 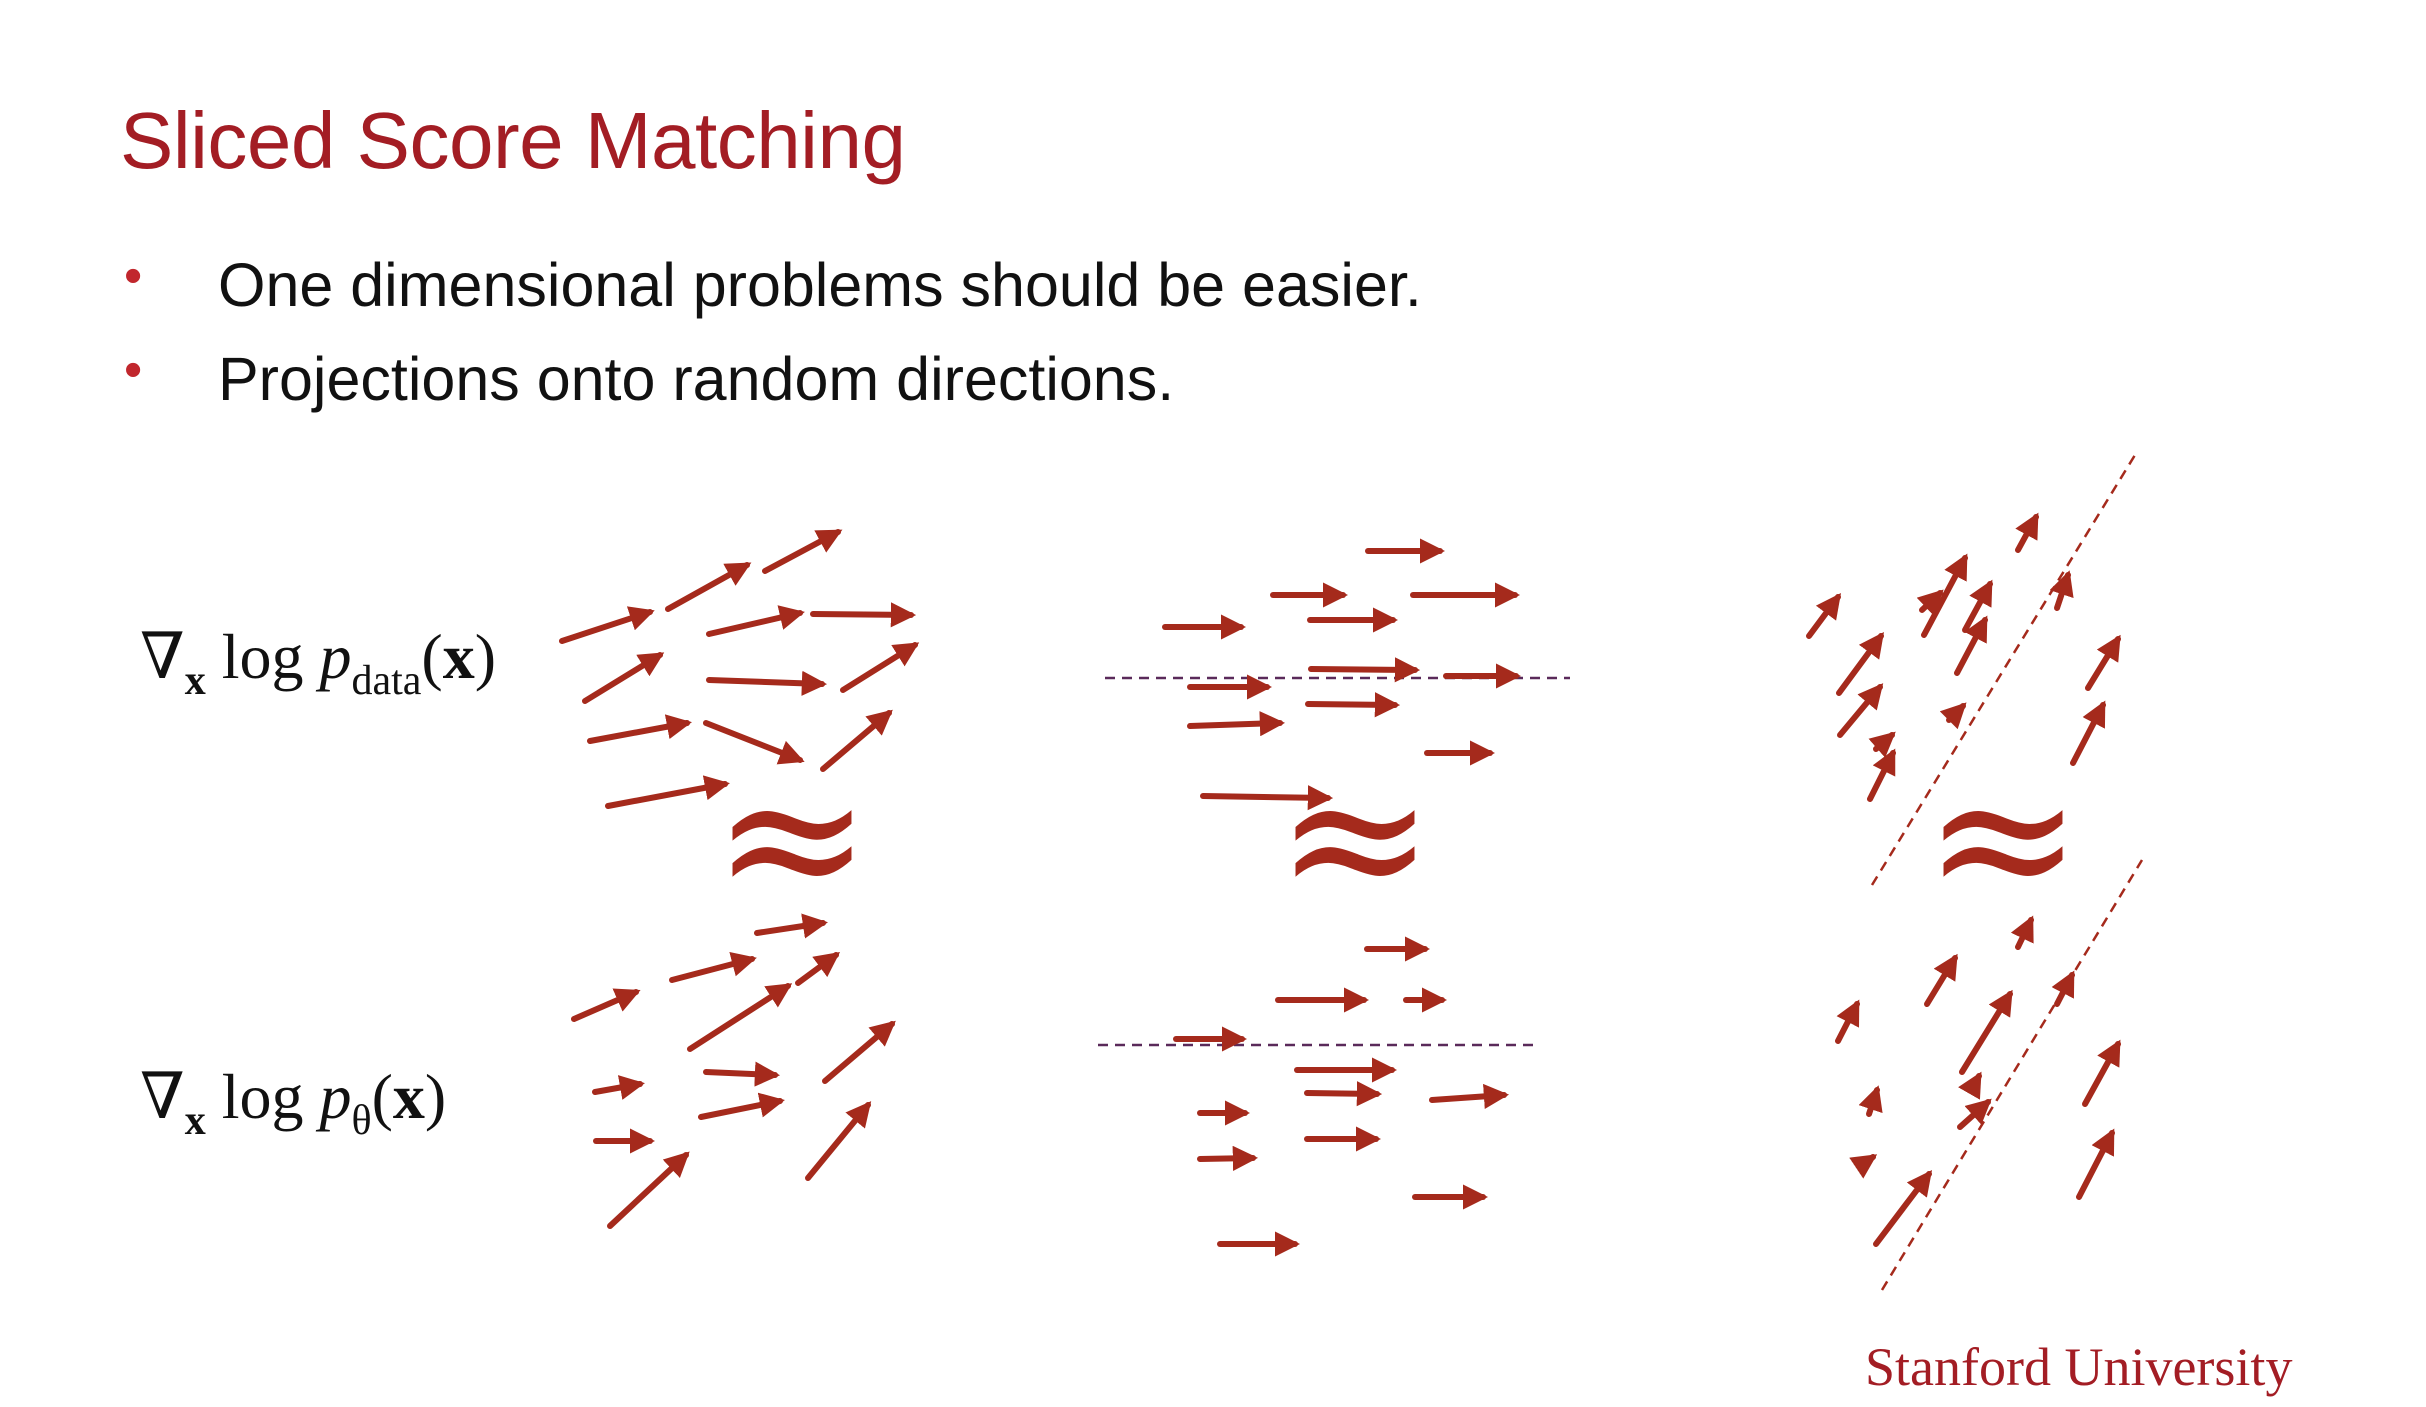 What do you see at coordinates (361, 1121) in the screenshot?
I see `p-subscript: θ` at bounding box center [361, 1121].